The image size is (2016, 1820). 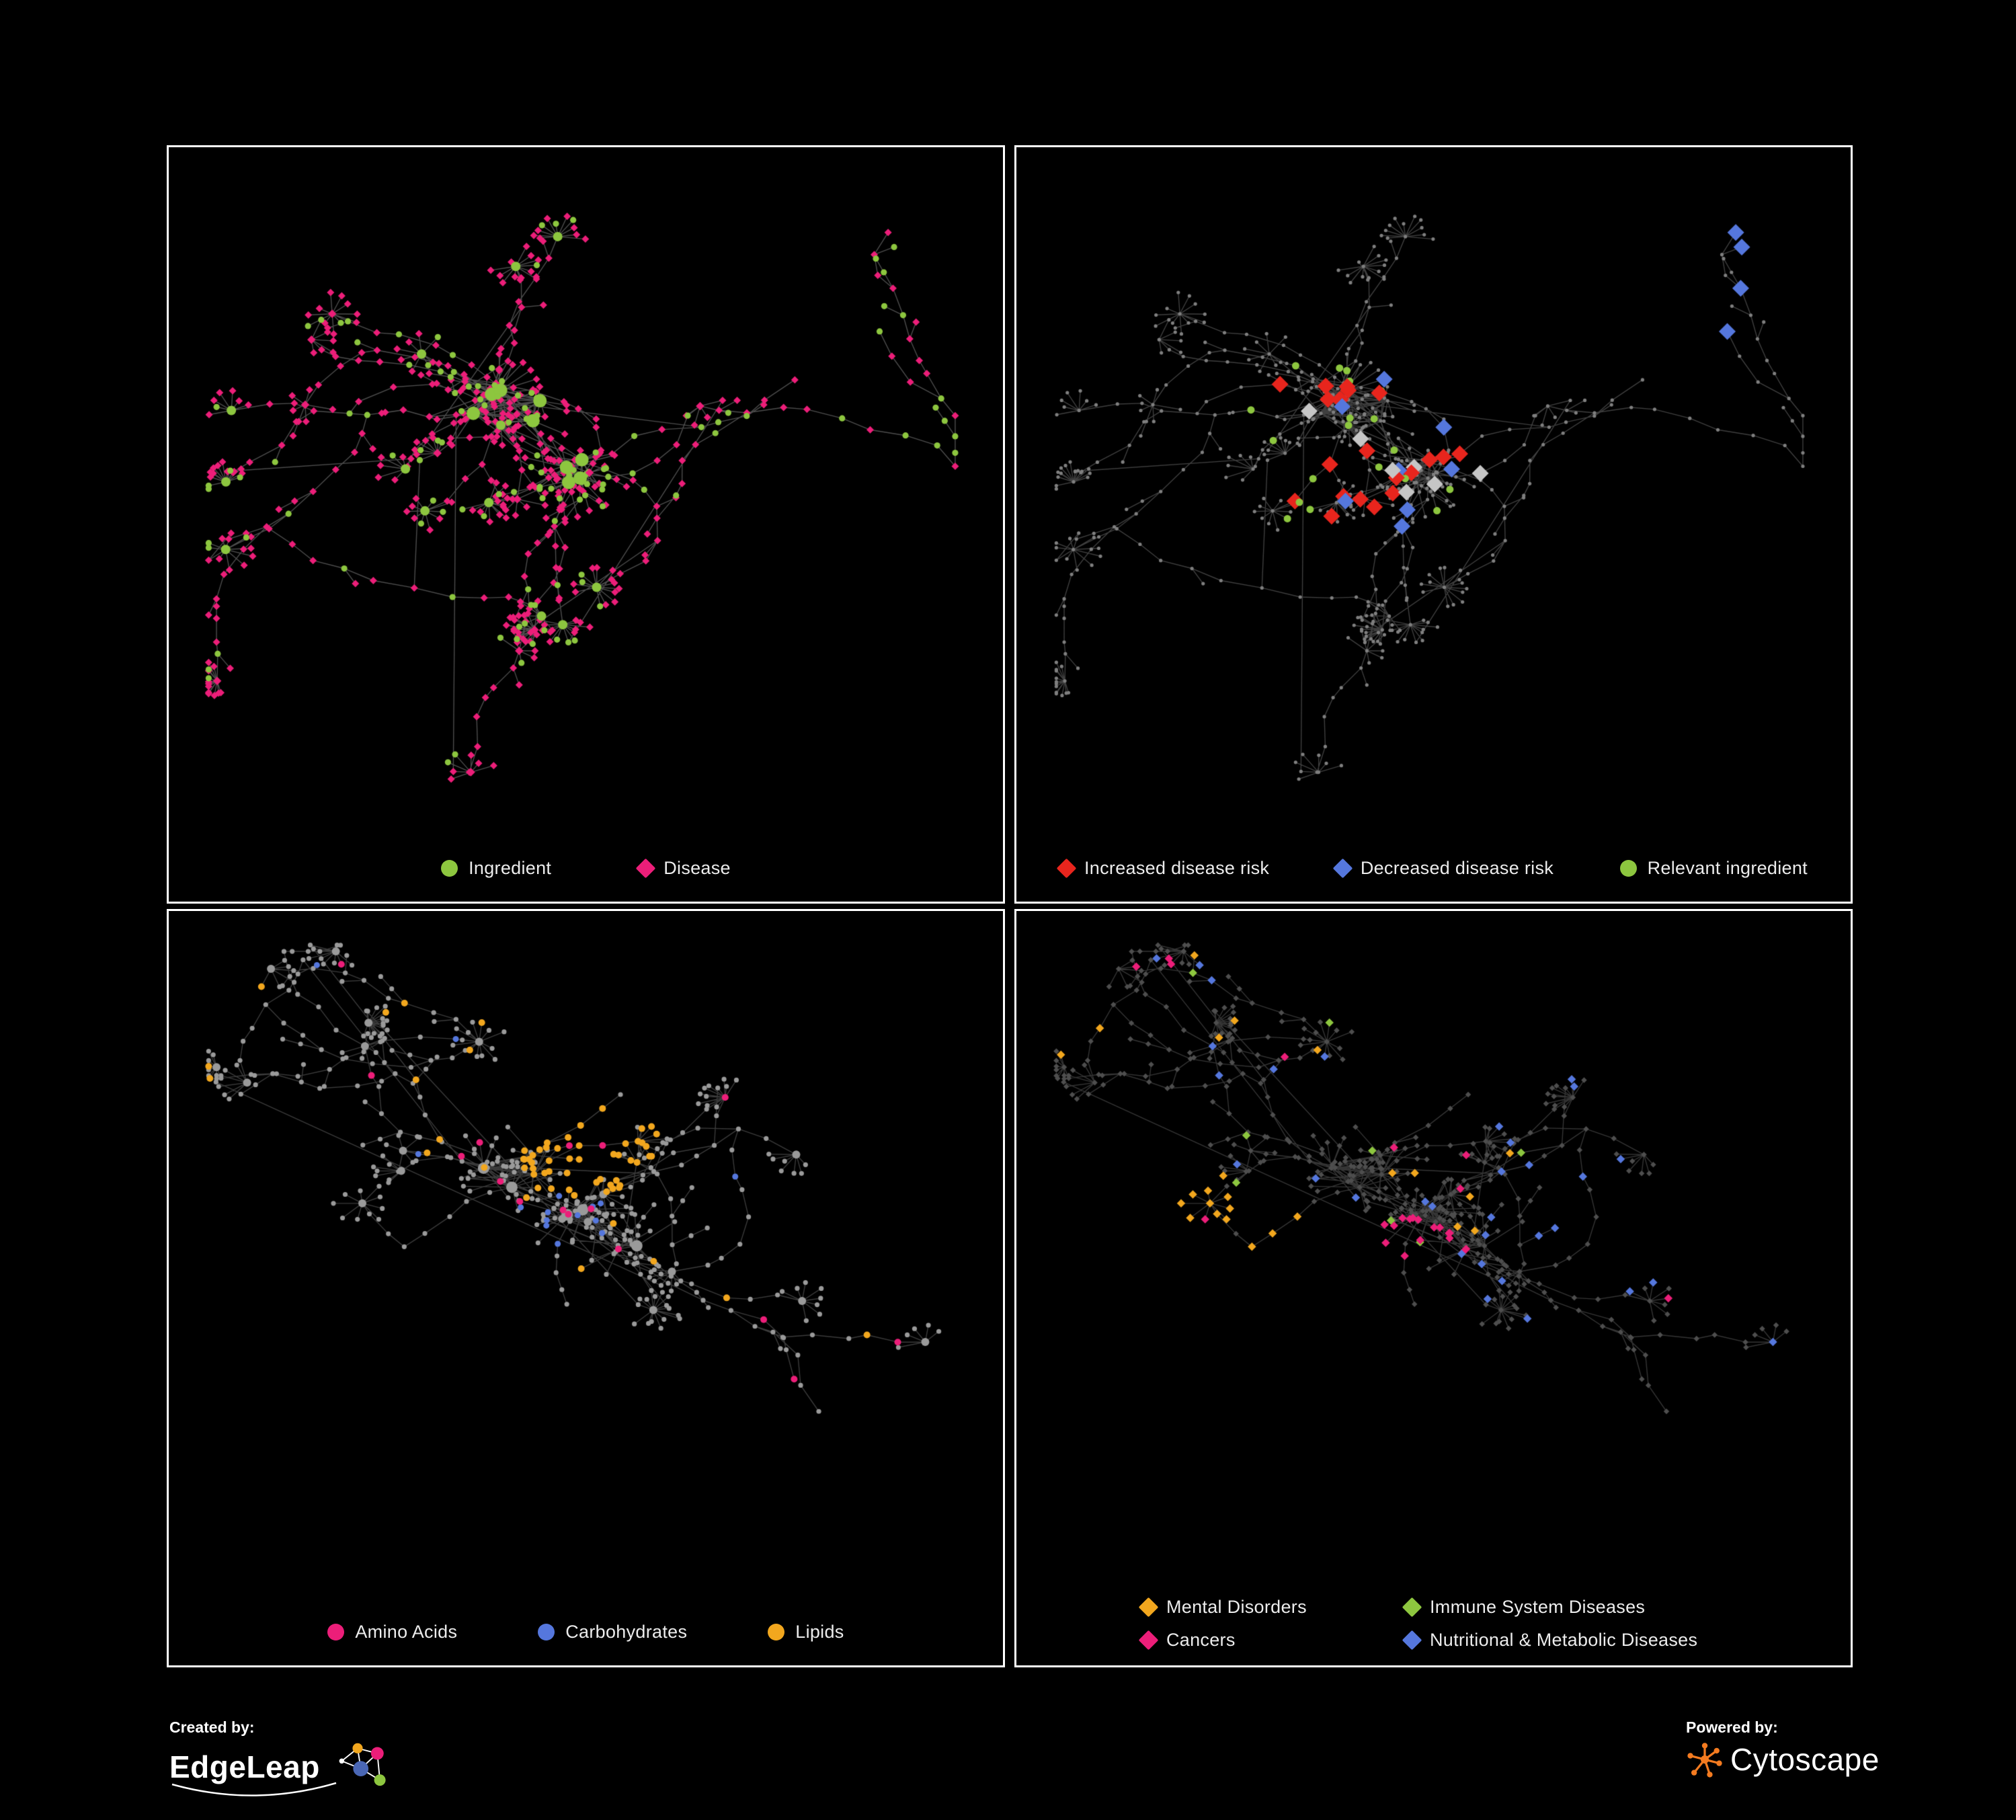 I want to click on decreased-risk-legend-marker-icon, so click(x=1342, y=868).